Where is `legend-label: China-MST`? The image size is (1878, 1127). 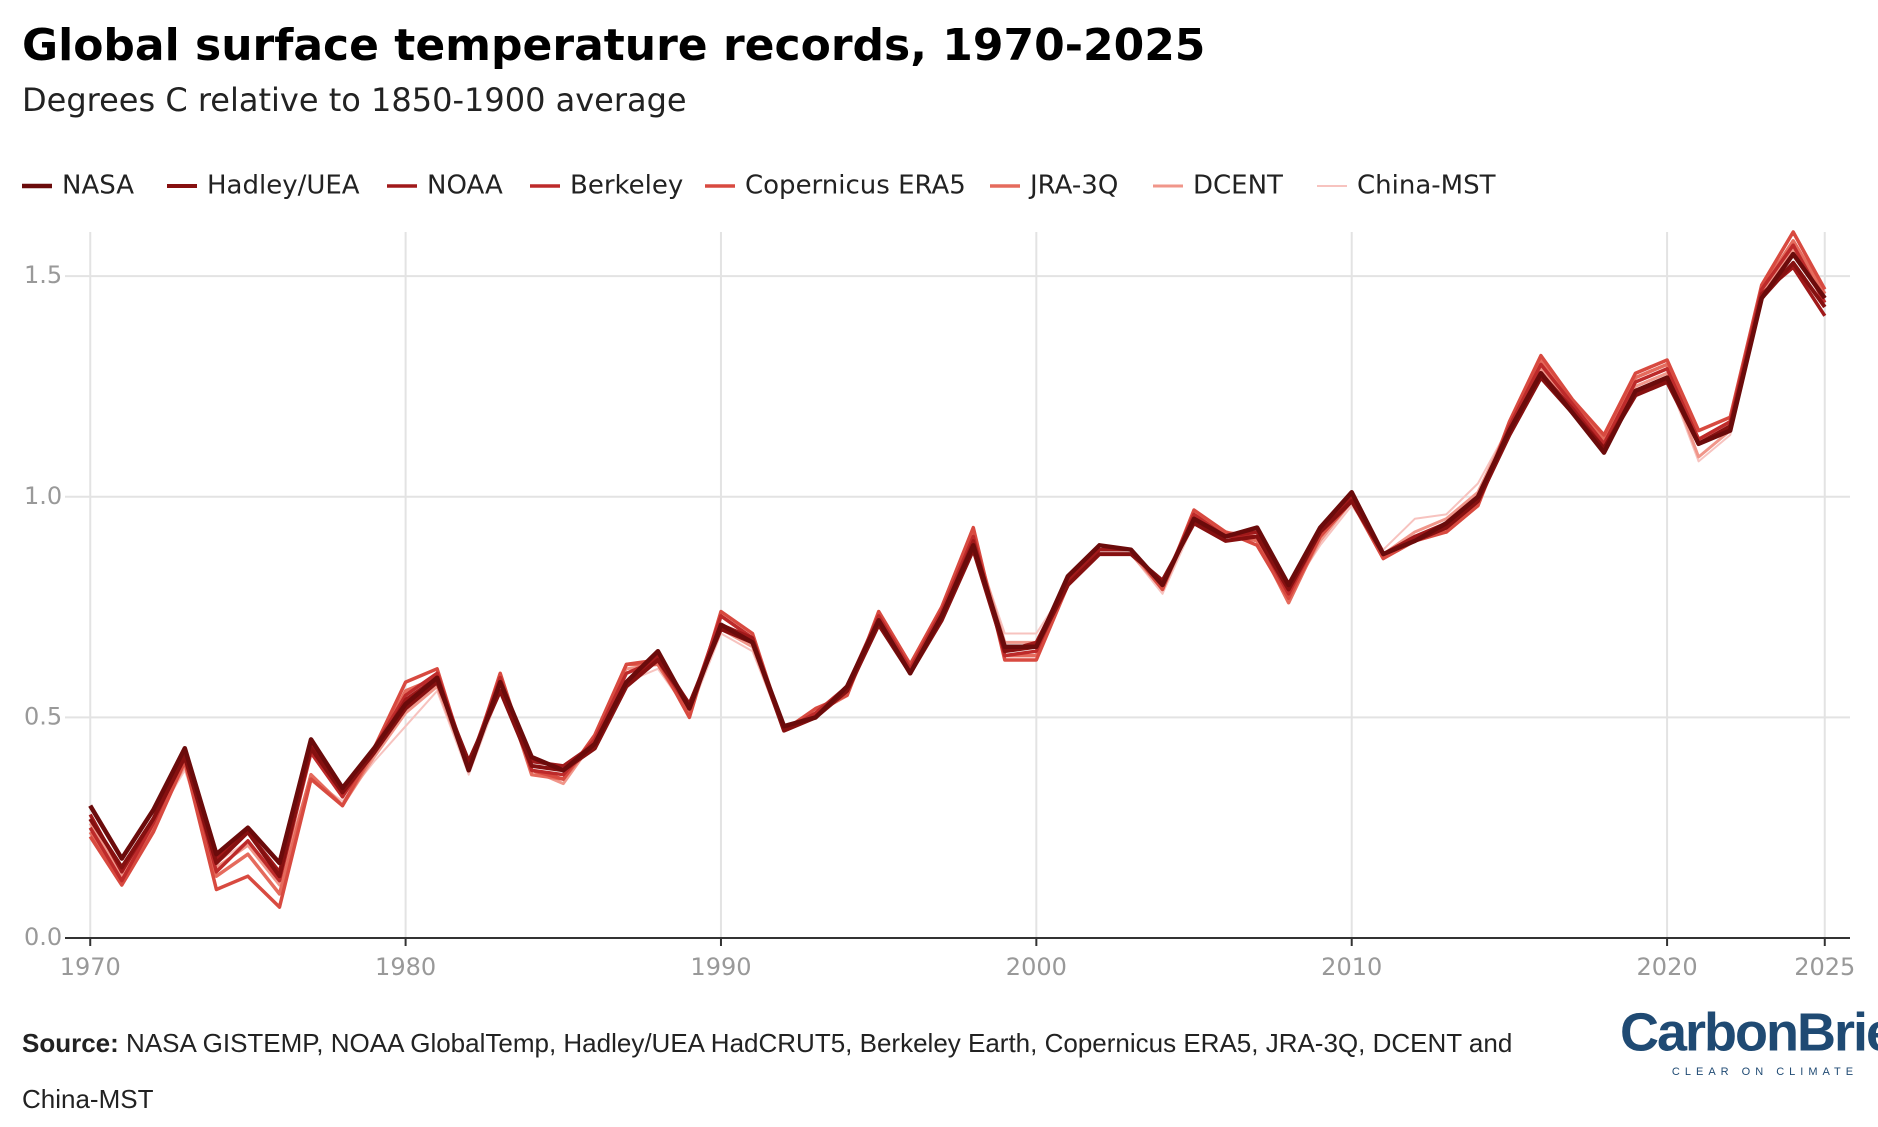
legend-label: China-MST is located at coordinates (1426, 186).